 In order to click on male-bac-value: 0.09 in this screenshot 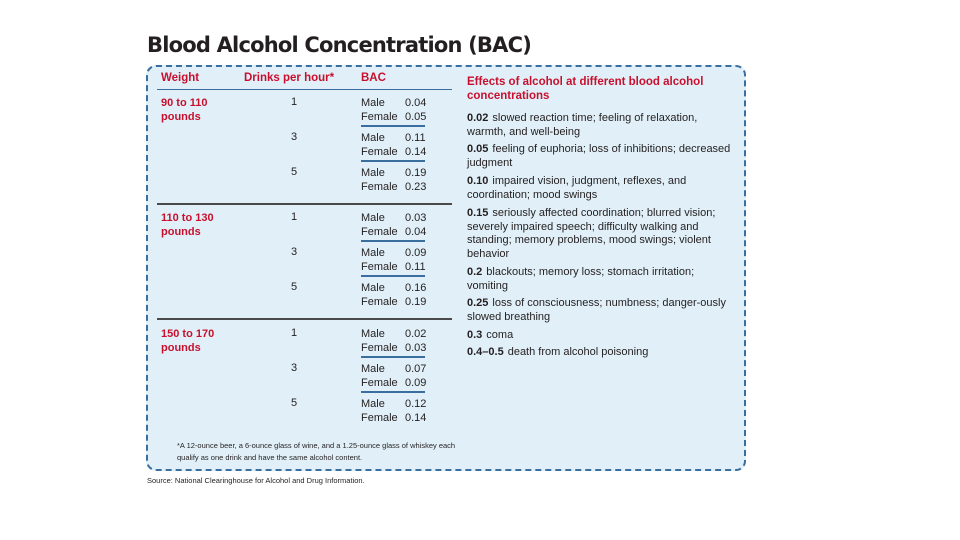, I will do `click(416, 253)`.